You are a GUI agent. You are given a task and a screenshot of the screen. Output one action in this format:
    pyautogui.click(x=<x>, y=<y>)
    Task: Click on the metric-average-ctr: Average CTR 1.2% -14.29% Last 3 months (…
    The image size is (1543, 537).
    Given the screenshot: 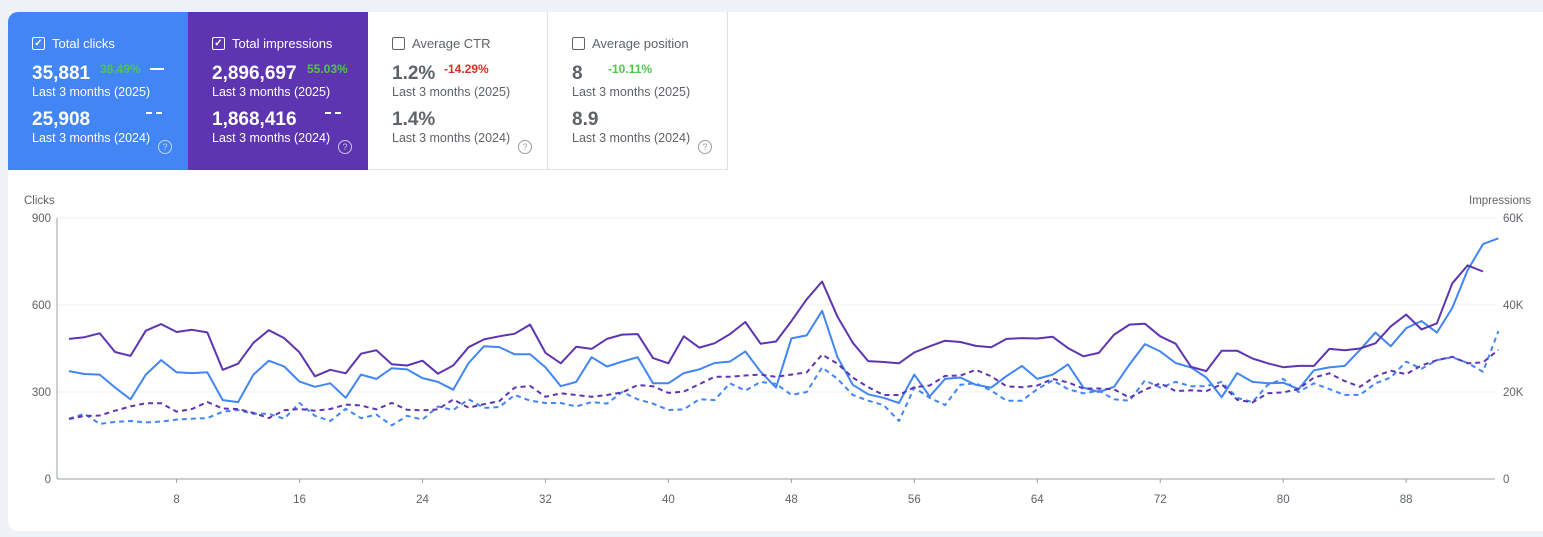 What is the action you would take?
    pyautogui.click(x=458, y=91)
    